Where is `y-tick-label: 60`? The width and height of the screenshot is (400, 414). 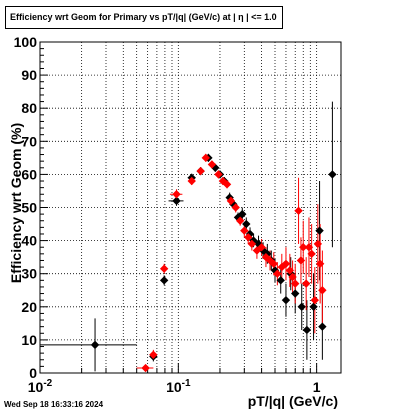
y-tick-label: 60 is located at coordinates (29, 174).